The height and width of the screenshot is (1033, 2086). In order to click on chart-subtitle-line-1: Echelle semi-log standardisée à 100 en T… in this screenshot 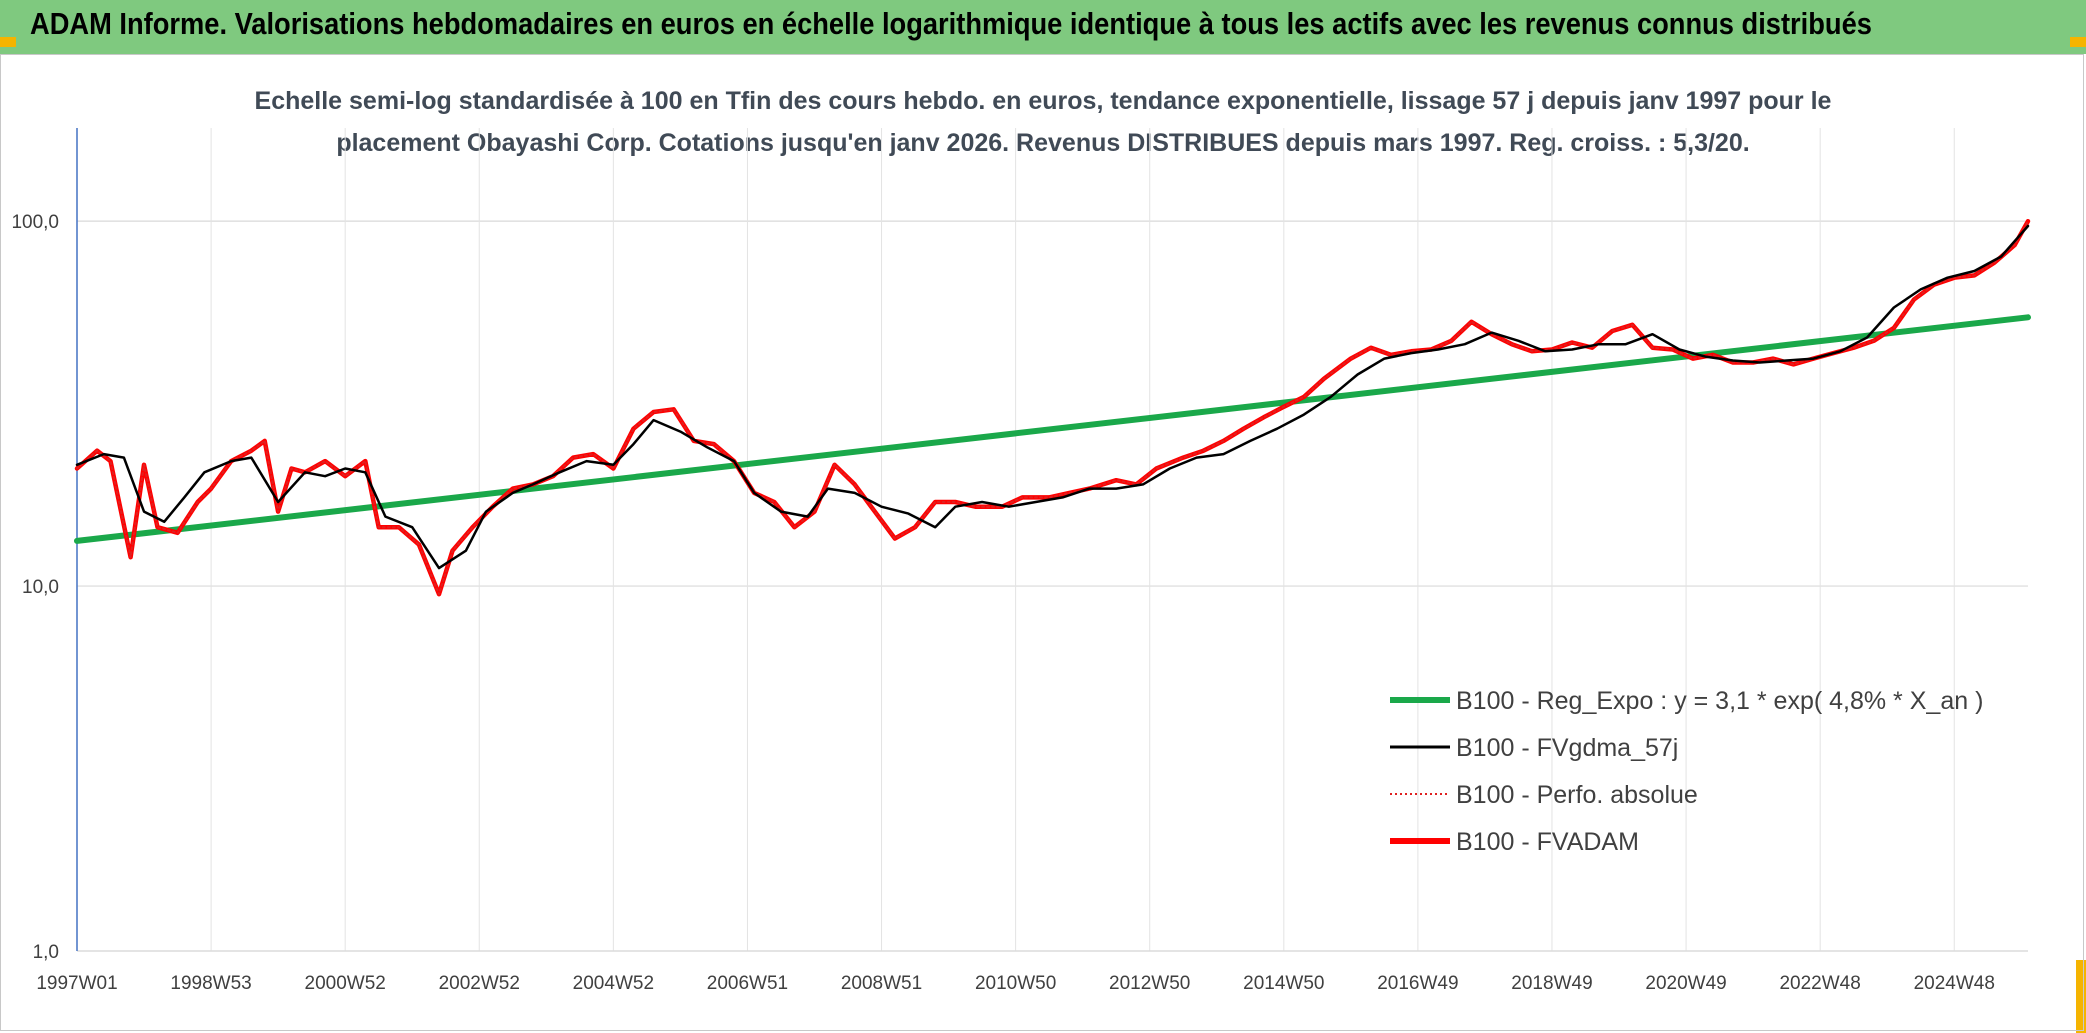, I will do `click(1043, 101)`.